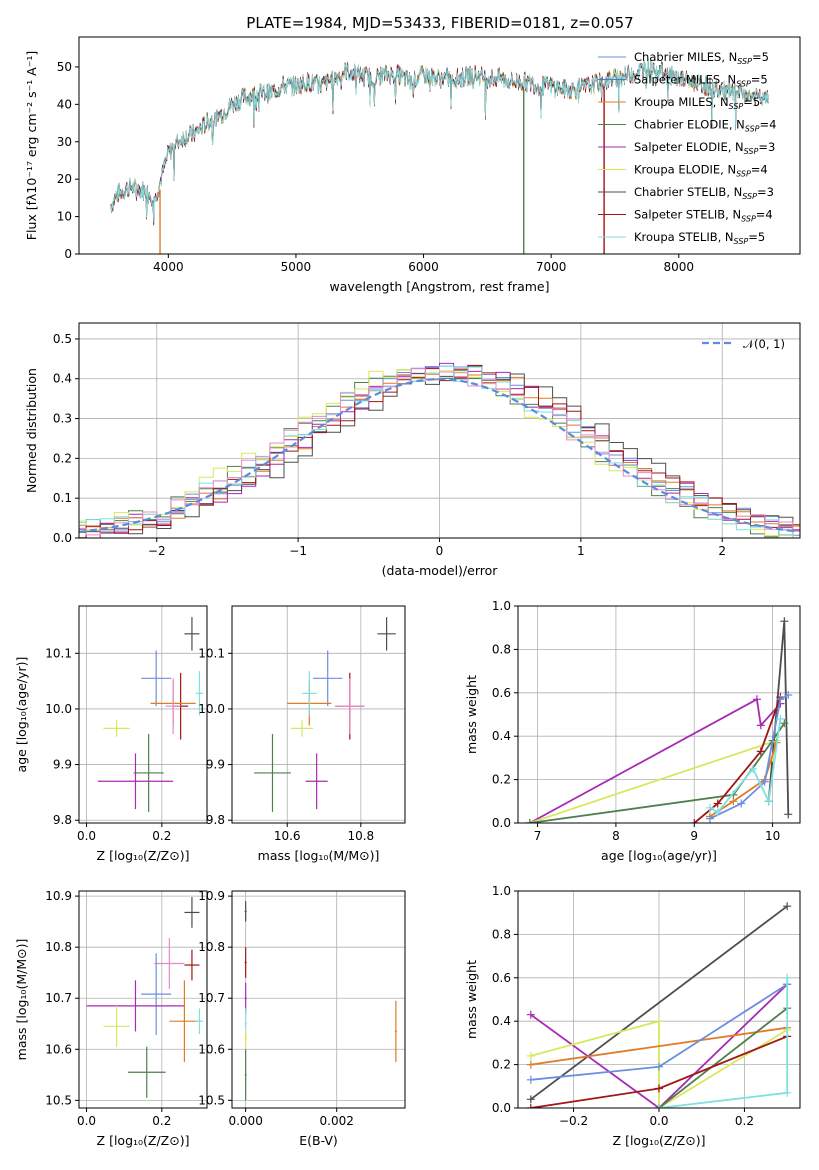  I want to click on x-tick-label: 10.6, so click(287, 836).